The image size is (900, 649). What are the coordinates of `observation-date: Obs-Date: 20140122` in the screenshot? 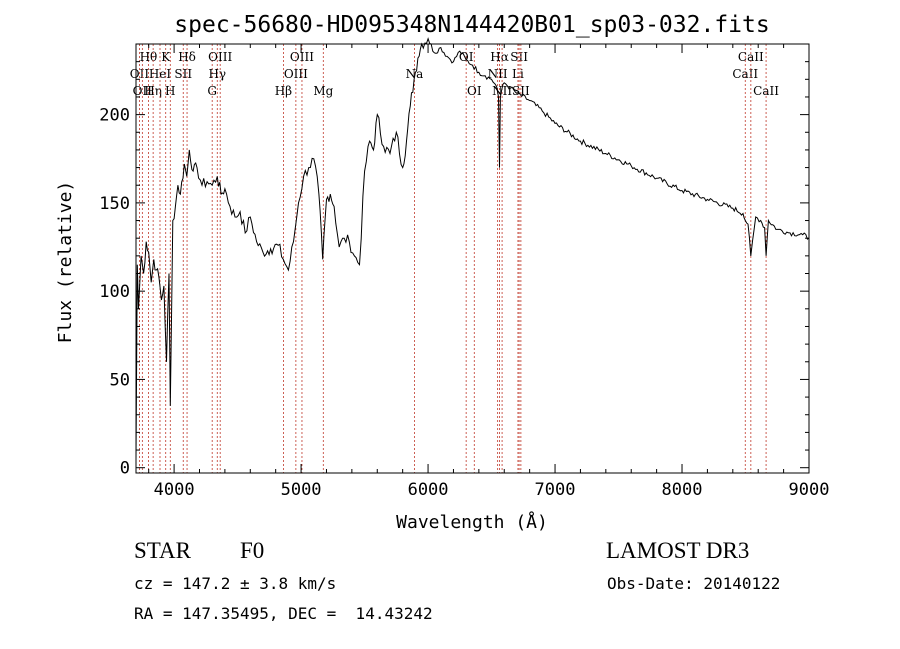 It's located at (694, 583).